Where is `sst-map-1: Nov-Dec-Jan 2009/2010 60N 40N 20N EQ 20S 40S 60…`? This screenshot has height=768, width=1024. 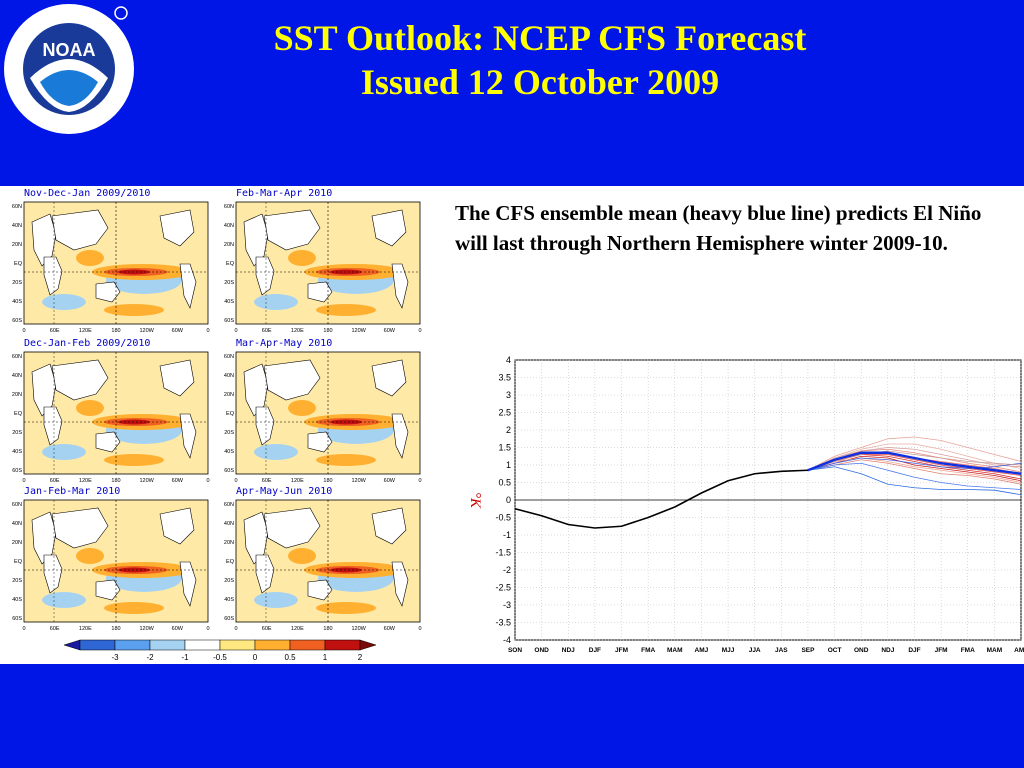
sst-map-1: Nov-Dec-Jan 2009/2010 60N 40N 20N EQ 20S 40S 60… is located at coordinates (105, 263).